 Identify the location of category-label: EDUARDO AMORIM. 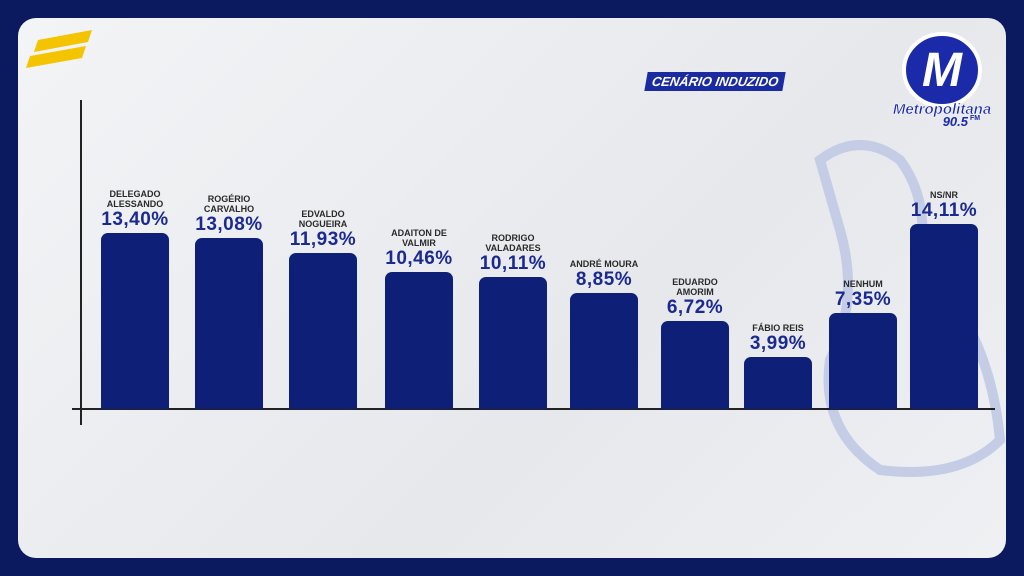
(695, 286).